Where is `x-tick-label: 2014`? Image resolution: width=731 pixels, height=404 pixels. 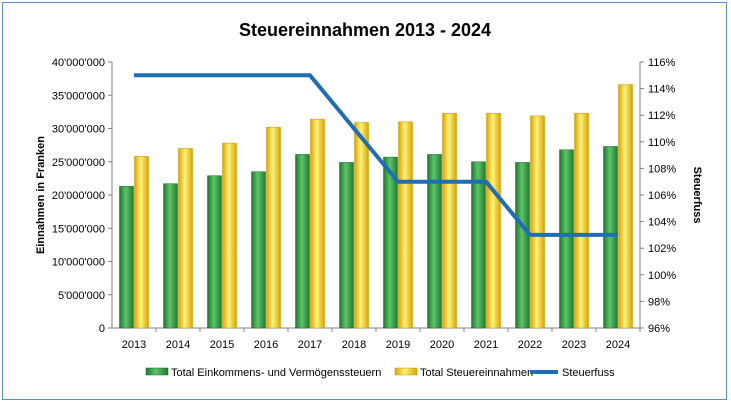 x-tick-label: 2014 is located at coordinates (178, 345).